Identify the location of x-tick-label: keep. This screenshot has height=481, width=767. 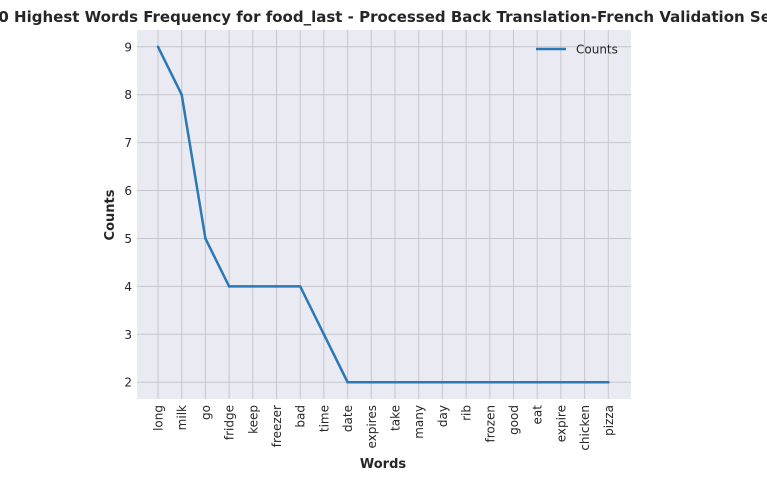
(253, 419).